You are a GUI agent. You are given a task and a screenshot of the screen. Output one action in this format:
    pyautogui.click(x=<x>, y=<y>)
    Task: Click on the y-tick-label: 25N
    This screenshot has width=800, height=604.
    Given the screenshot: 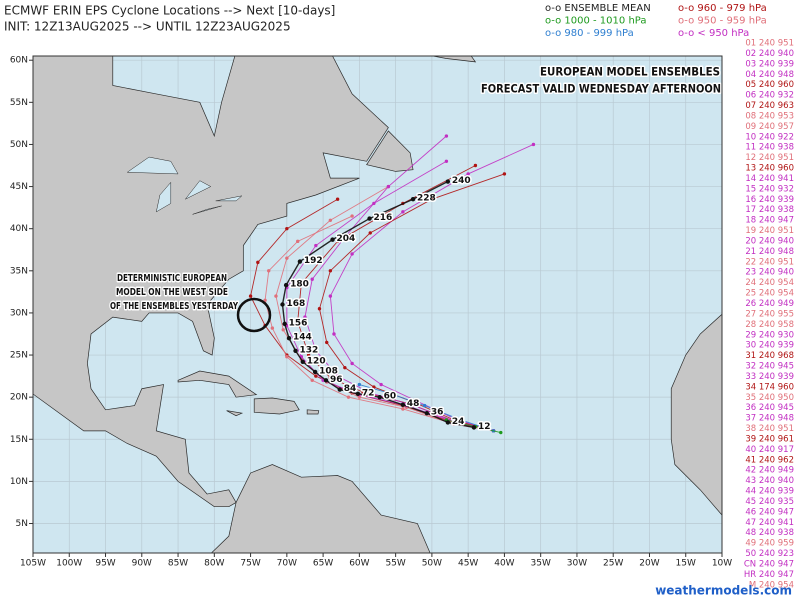 What is the action you would take?
    pyautogui.click(x=19, y=356)
    